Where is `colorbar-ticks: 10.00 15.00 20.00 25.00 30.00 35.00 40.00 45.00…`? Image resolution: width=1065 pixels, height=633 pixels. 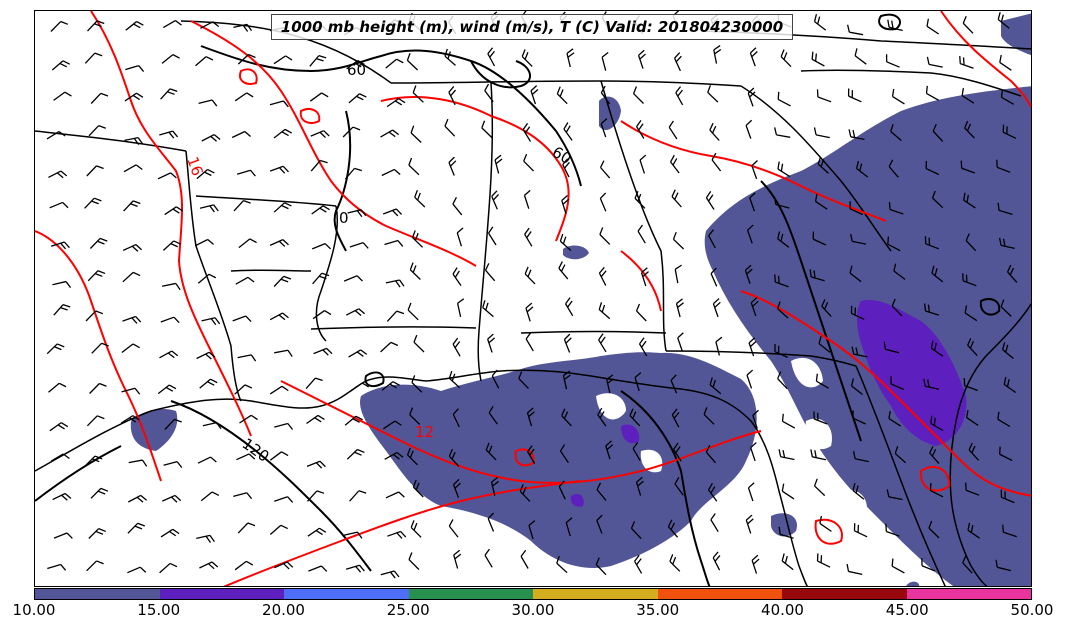 colorbar-ticks: 10.00 15.00 20.00 25.00 30.00 35.00 40.00 45.00… is located at coordinates (532, 616).